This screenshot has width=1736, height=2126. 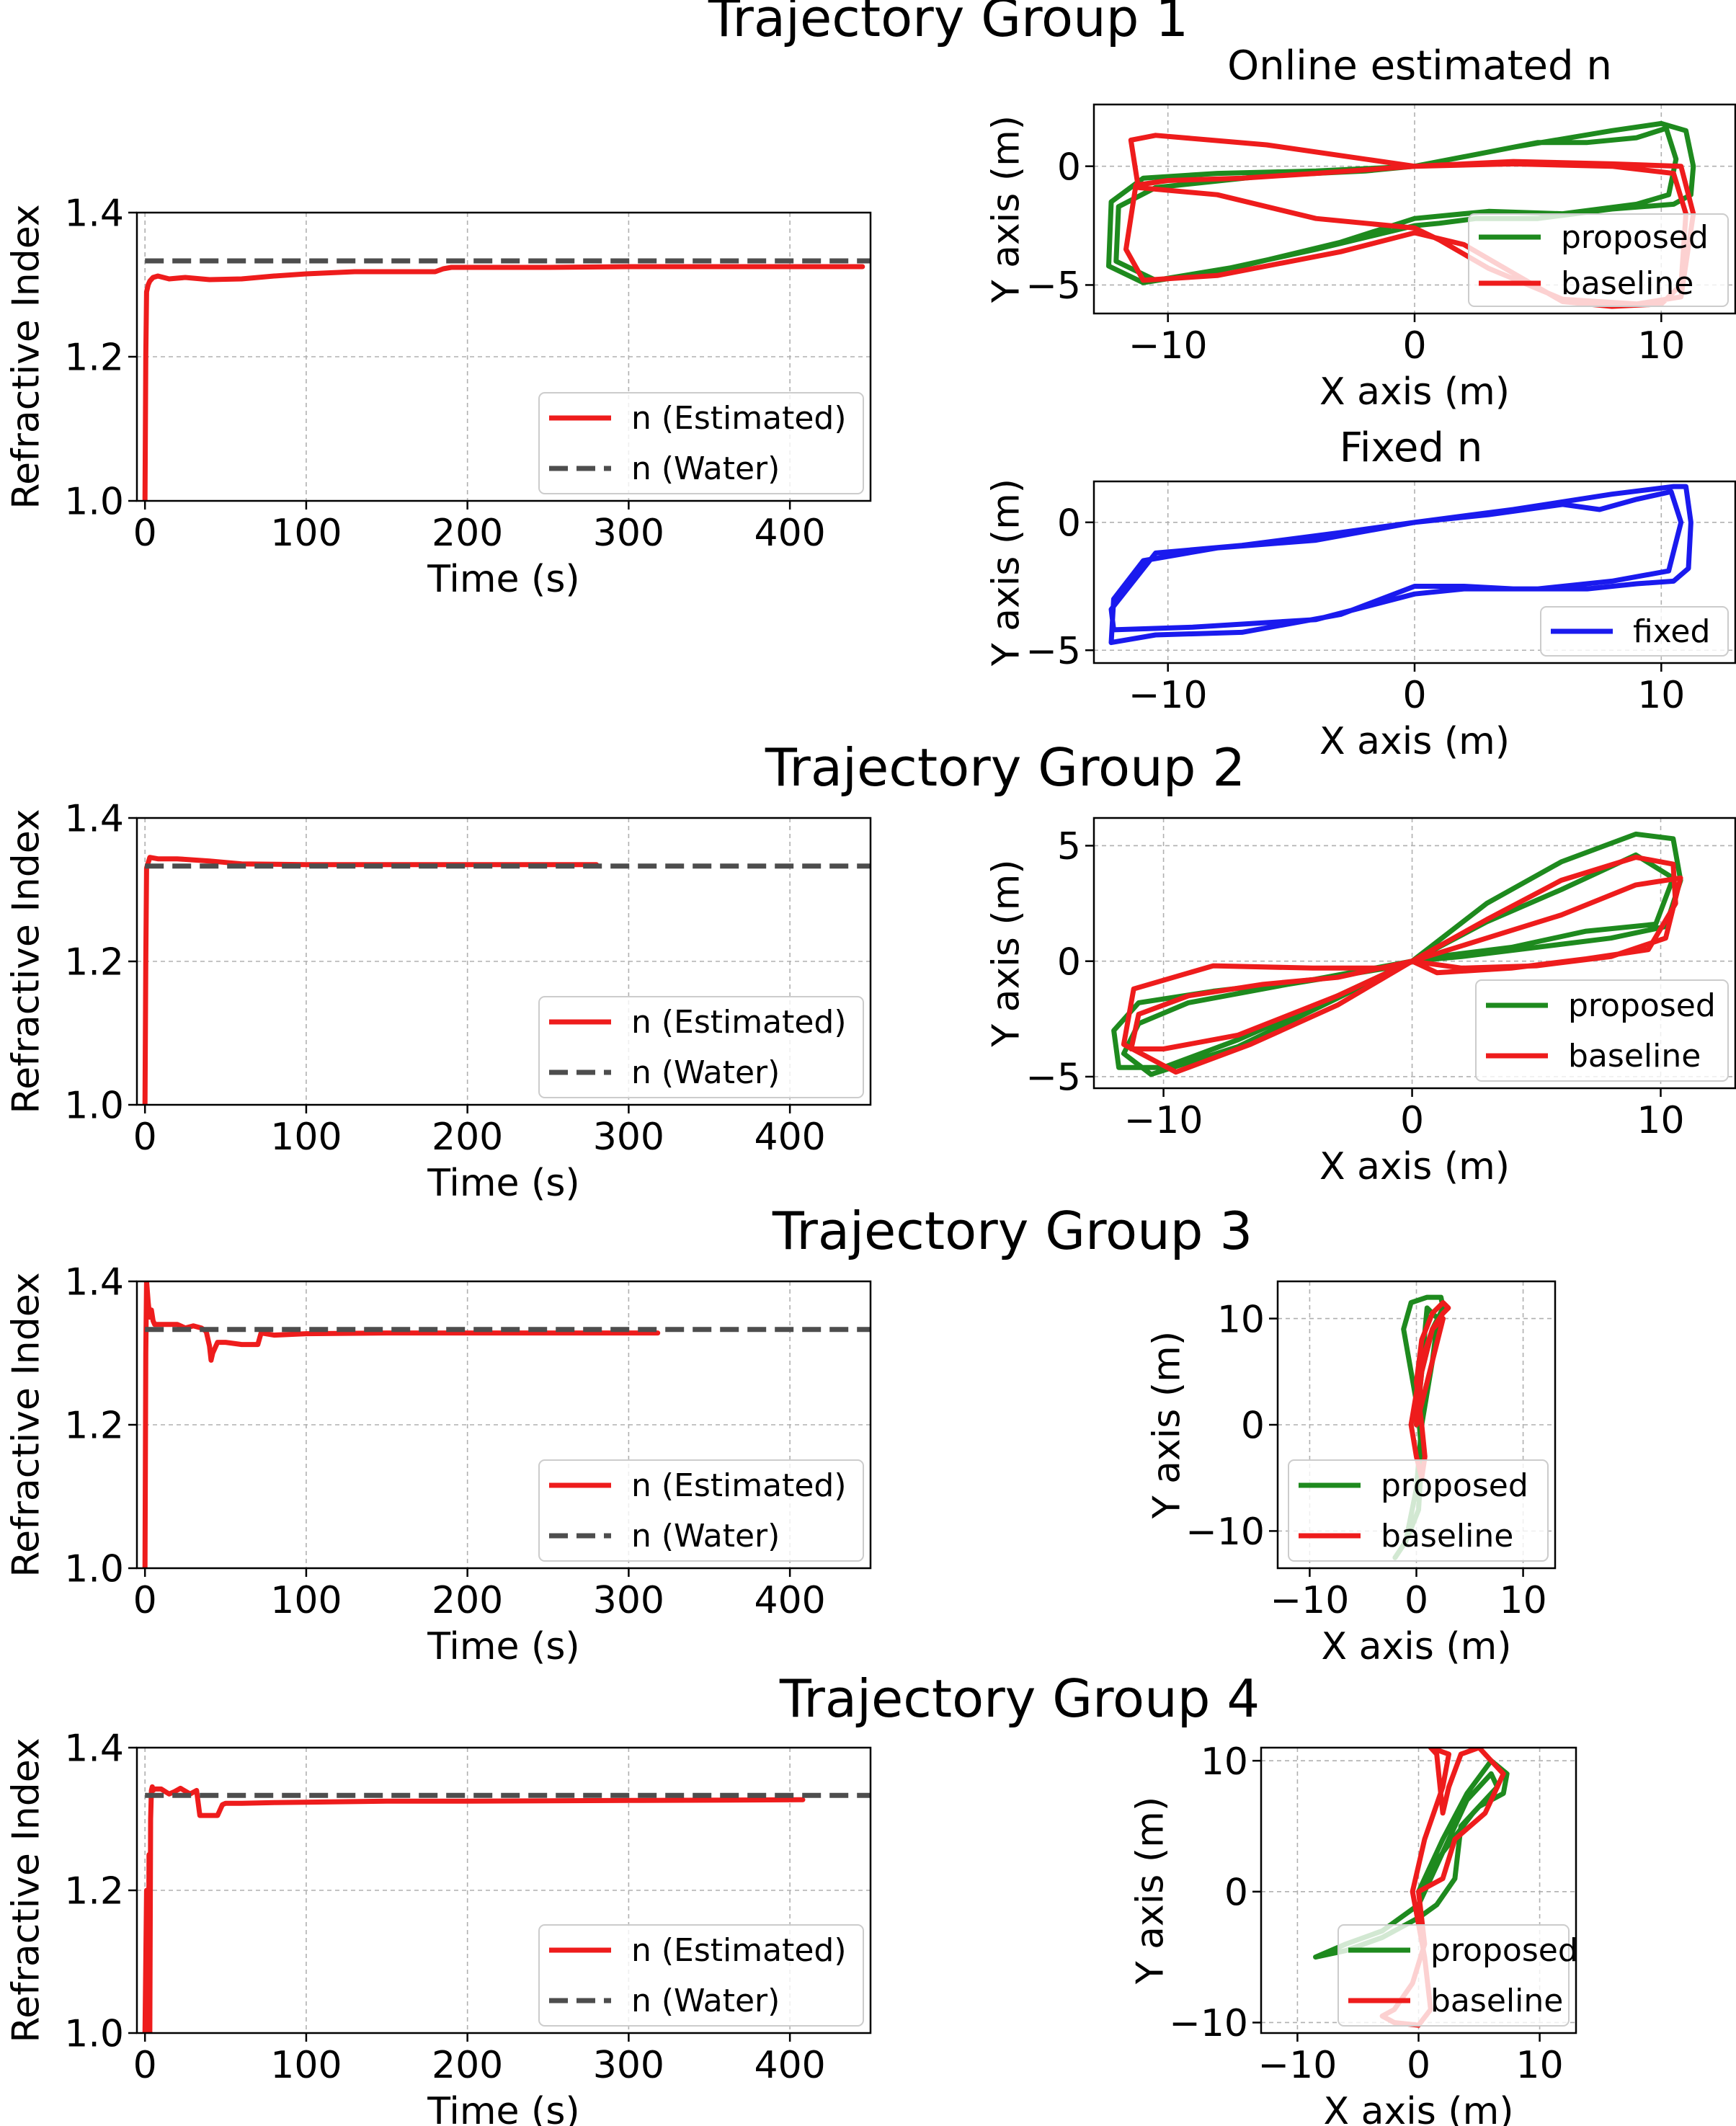 I want to click on group-1-title: Trajectory Group 1, so click(x=948, y=24).